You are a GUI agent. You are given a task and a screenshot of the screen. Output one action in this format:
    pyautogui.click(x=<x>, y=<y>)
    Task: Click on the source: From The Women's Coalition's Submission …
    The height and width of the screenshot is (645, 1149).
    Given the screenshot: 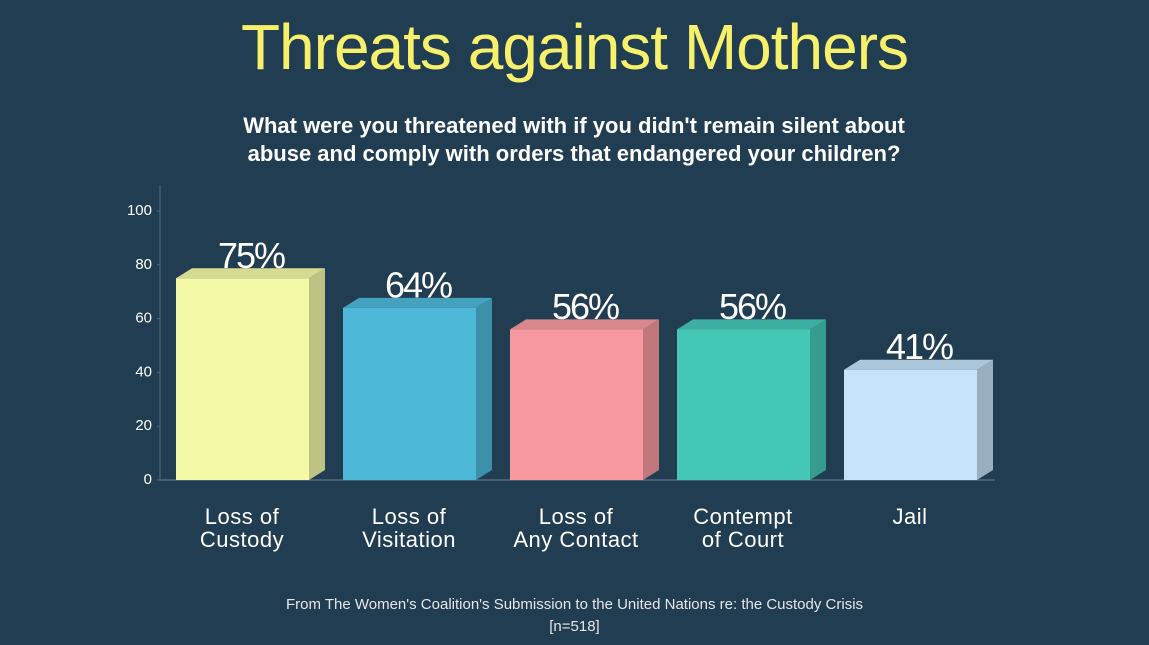 What is the action you would take?
    pyautogui.click(x=574, y=604)
    